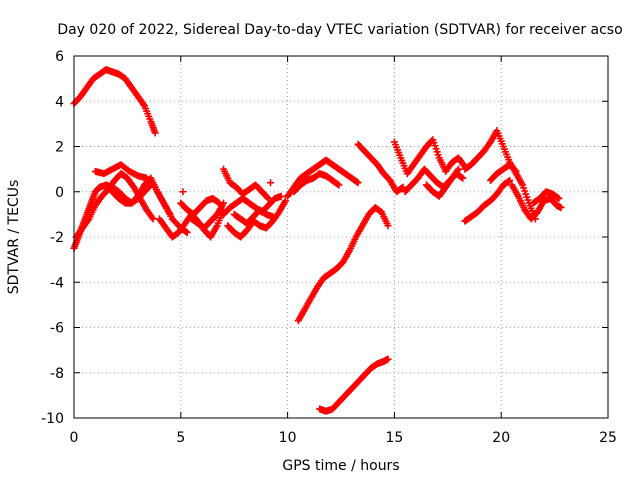 The height and width of the screenshot is (480, 640). What do you see at coordinates (394, 438) in the screenshot?
I see `x-tick-label: 15` at bounding box center [394, 438].